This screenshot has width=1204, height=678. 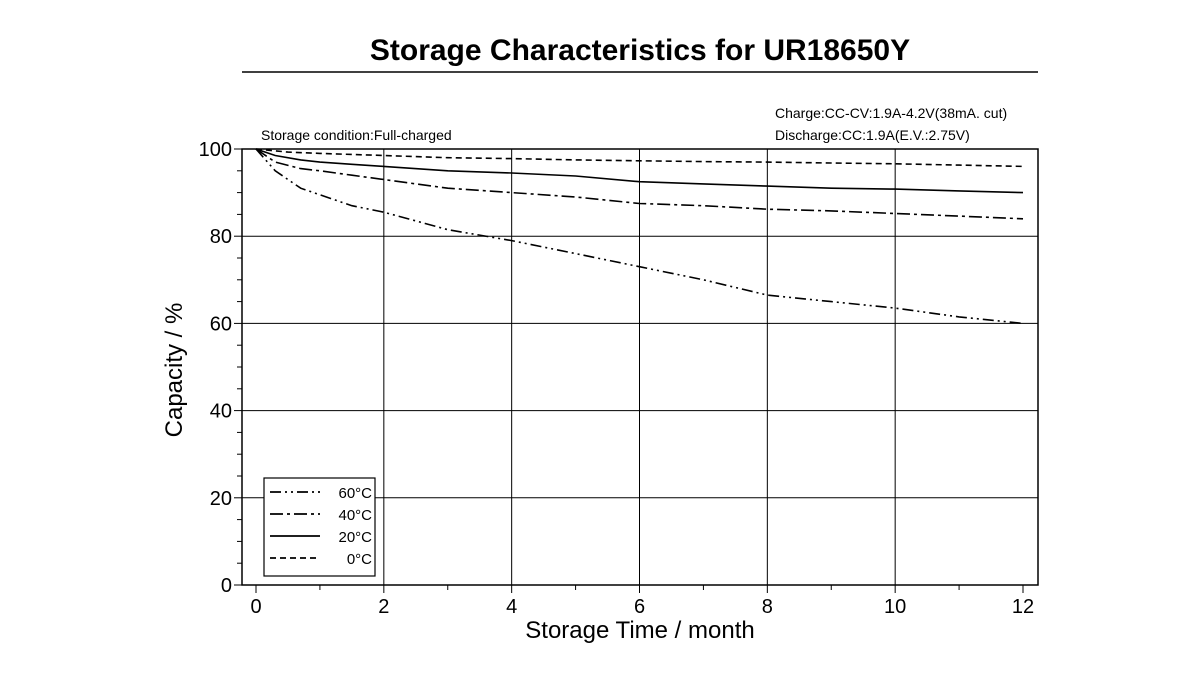 I want to click on x-tick-label: 2, so click(x=383, y=607).